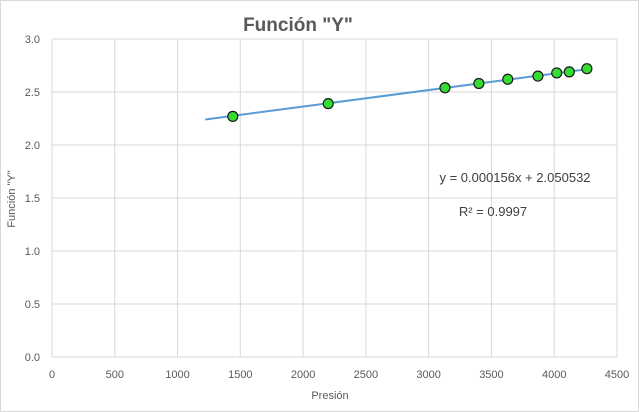 The height and width of the screenshot is (412, 639). I want to click on y-tick-label: 2.5, so click(32, 93).